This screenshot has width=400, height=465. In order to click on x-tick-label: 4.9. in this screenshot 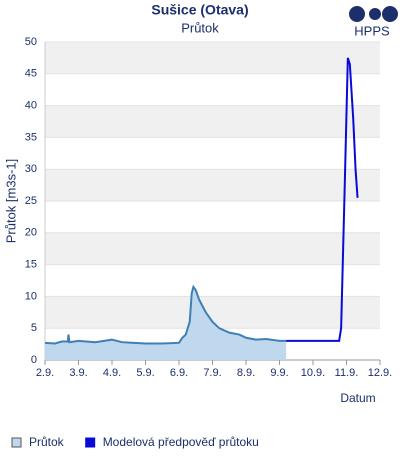, I will do `click(112, 373)`.